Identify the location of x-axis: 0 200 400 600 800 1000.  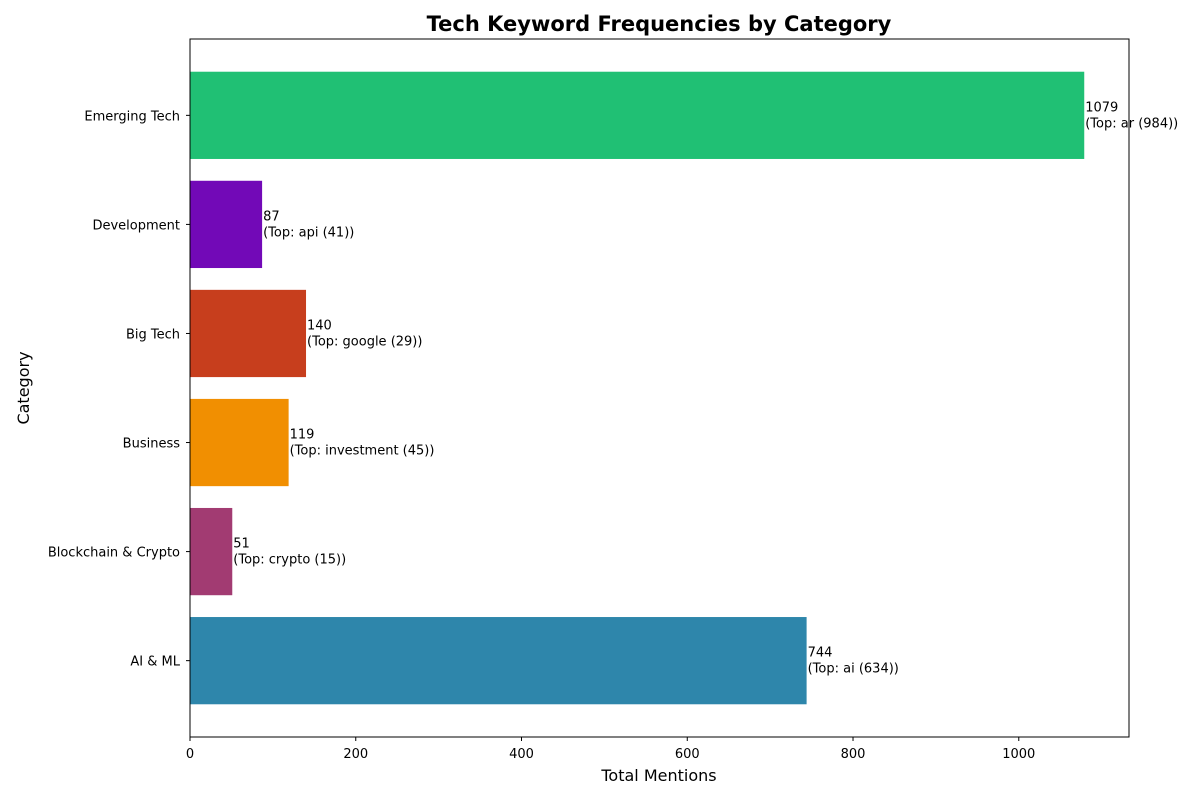
(610, 749).